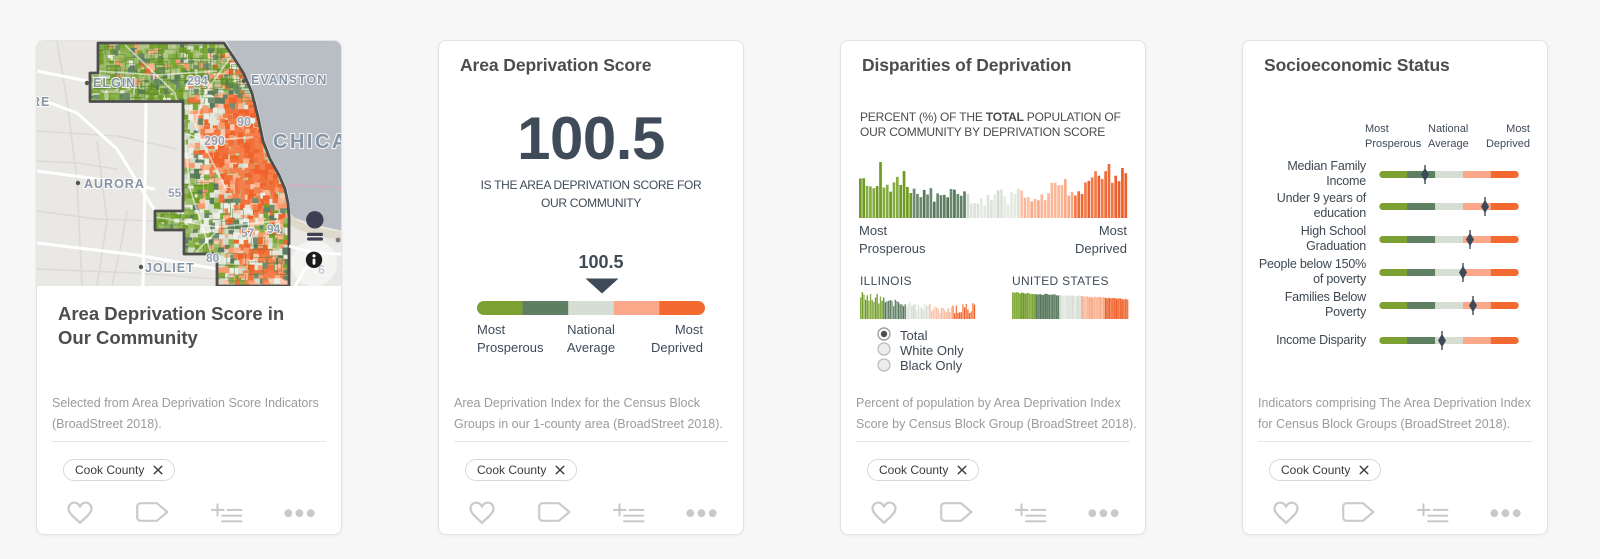 This screenshot has width=1600, height=559. What do you see at coordinates (175, 193) in the screenshot?
I see `svg-text: 55` at bounding box center [175, 193].